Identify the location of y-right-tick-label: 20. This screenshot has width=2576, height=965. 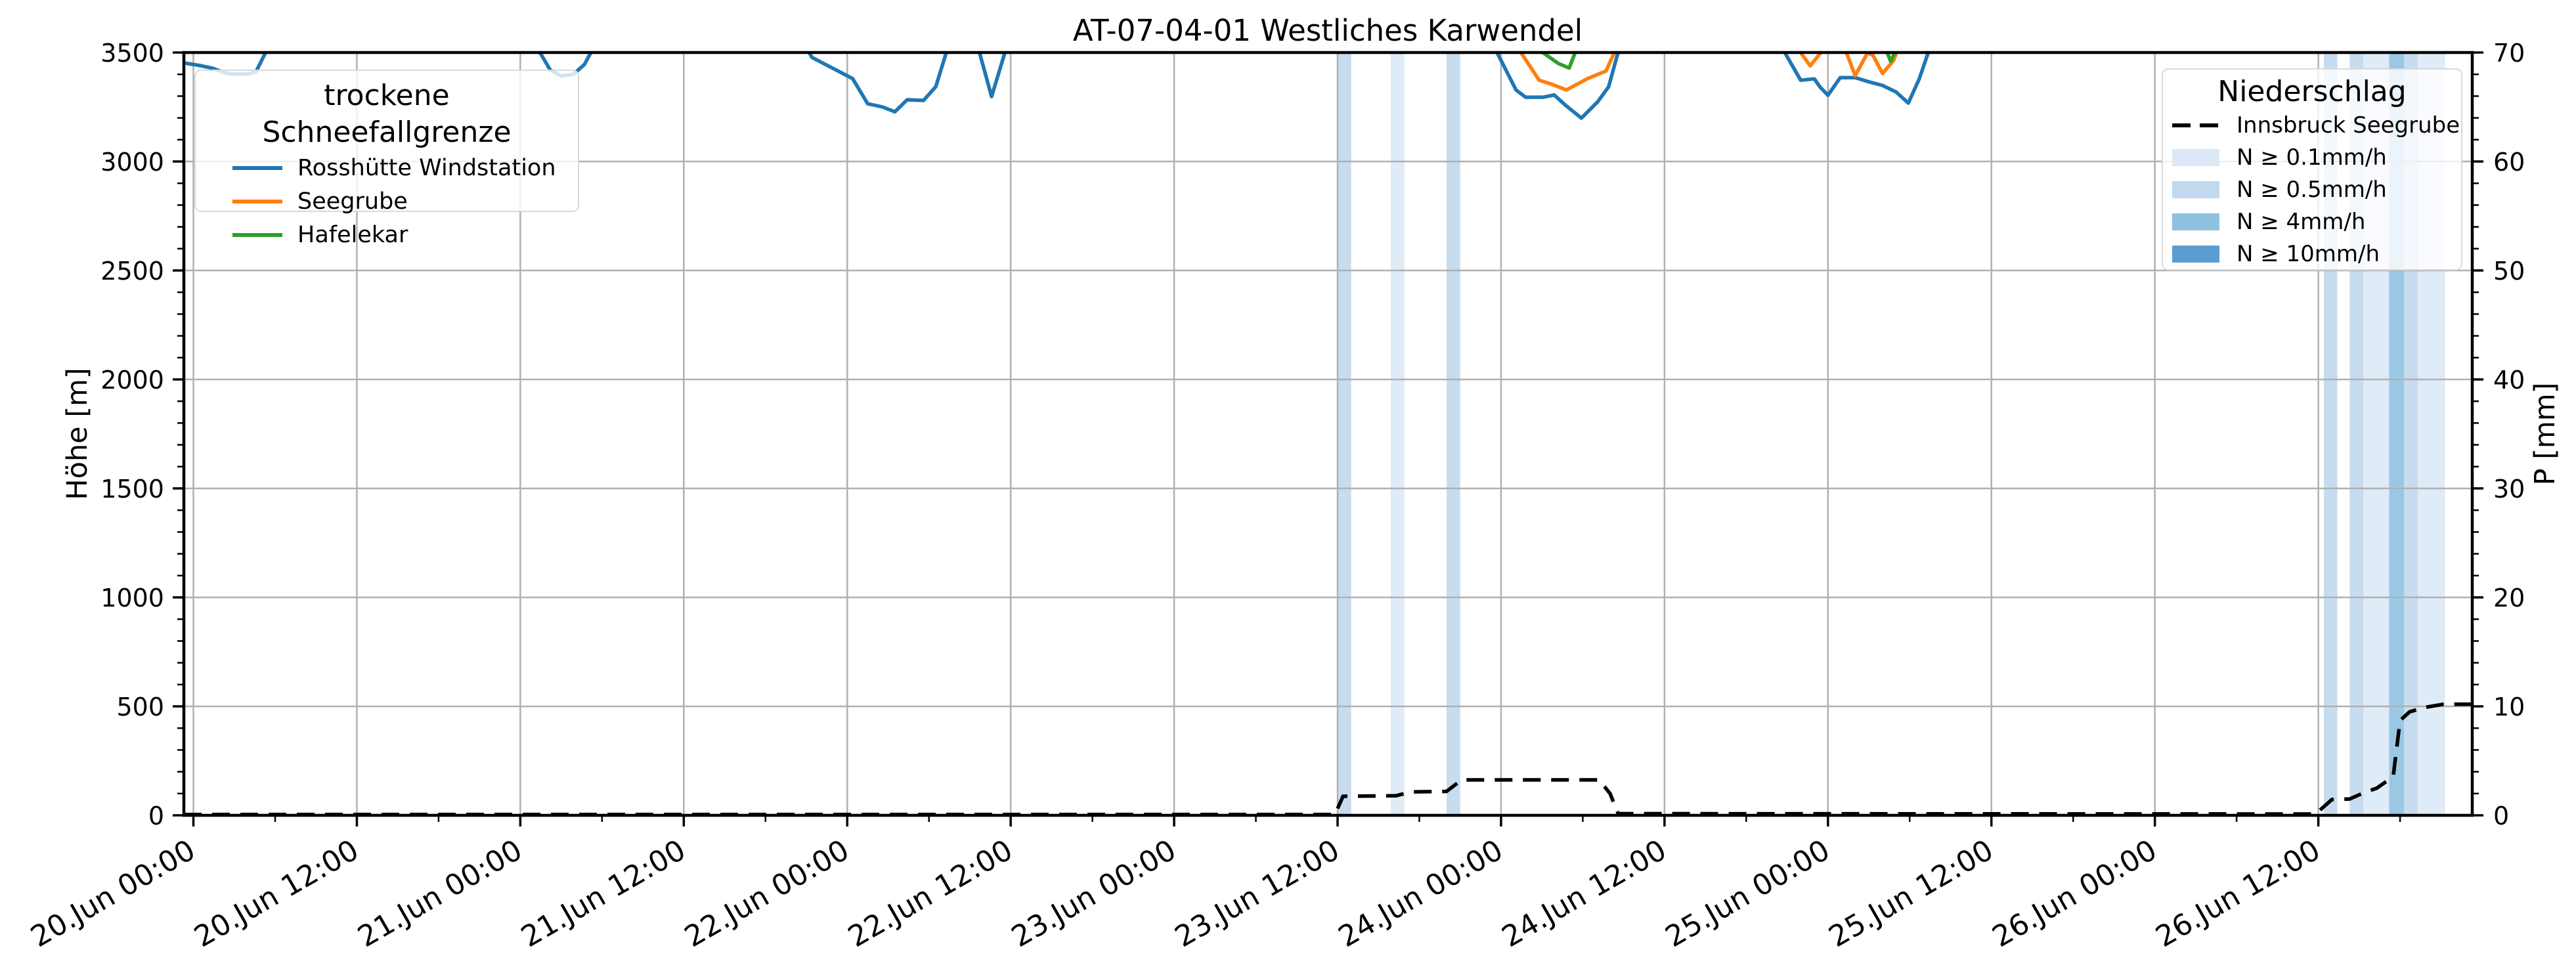
(2509, 598).